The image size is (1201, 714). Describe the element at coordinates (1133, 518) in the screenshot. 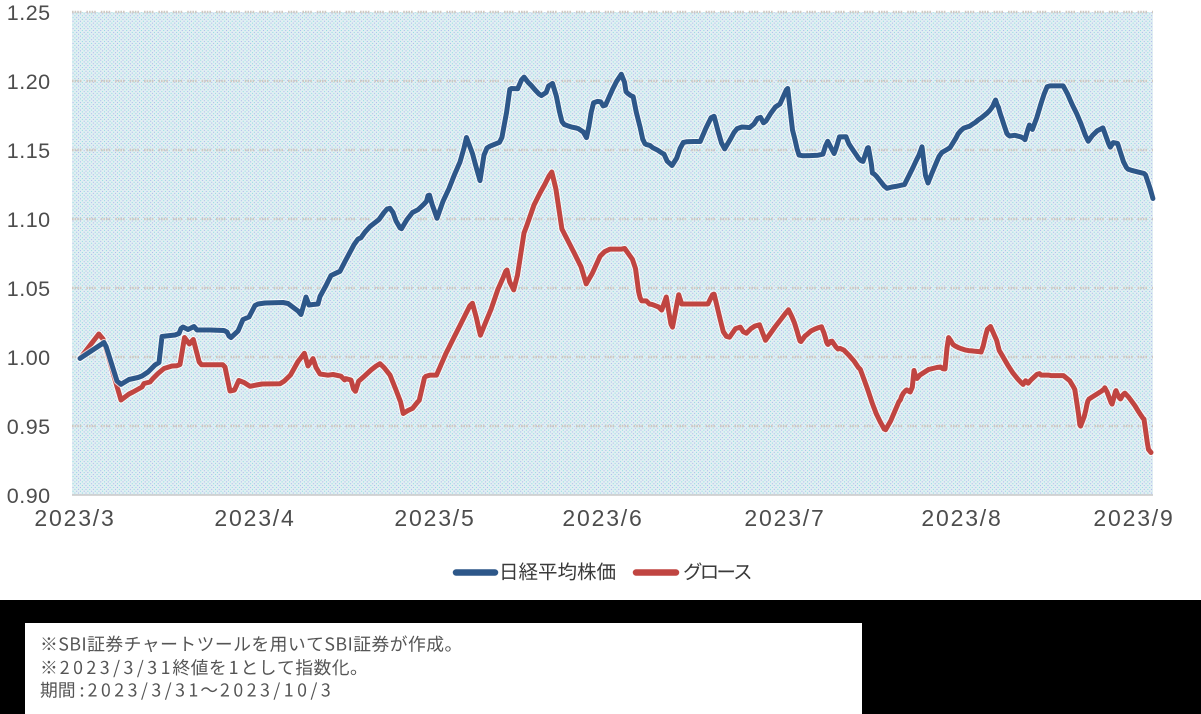

I see `svg-text: 2023/9` at that location.